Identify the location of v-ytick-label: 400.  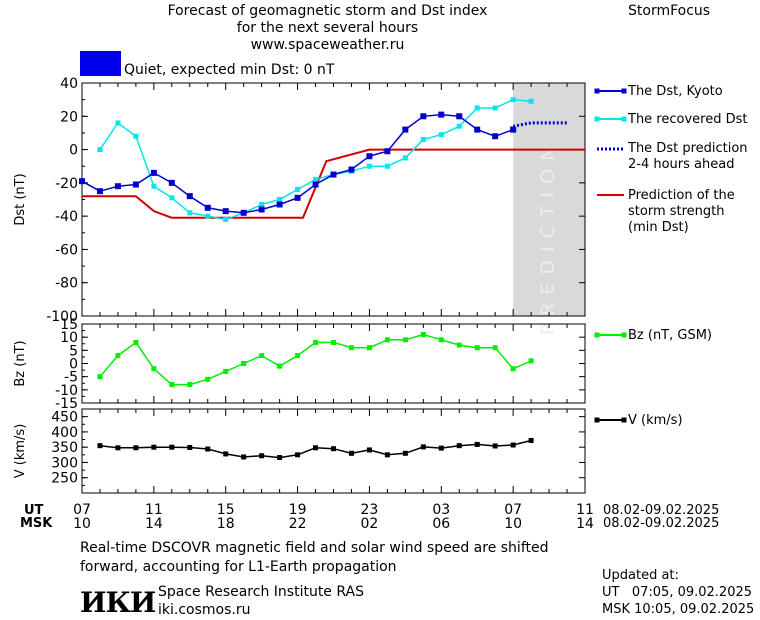
(64, 433).